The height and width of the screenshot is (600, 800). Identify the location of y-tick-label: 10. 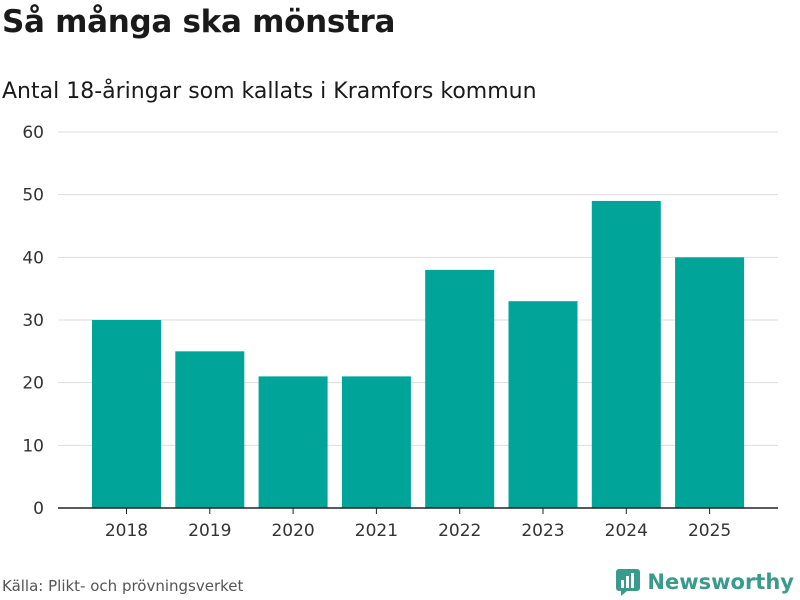
(33, 446).